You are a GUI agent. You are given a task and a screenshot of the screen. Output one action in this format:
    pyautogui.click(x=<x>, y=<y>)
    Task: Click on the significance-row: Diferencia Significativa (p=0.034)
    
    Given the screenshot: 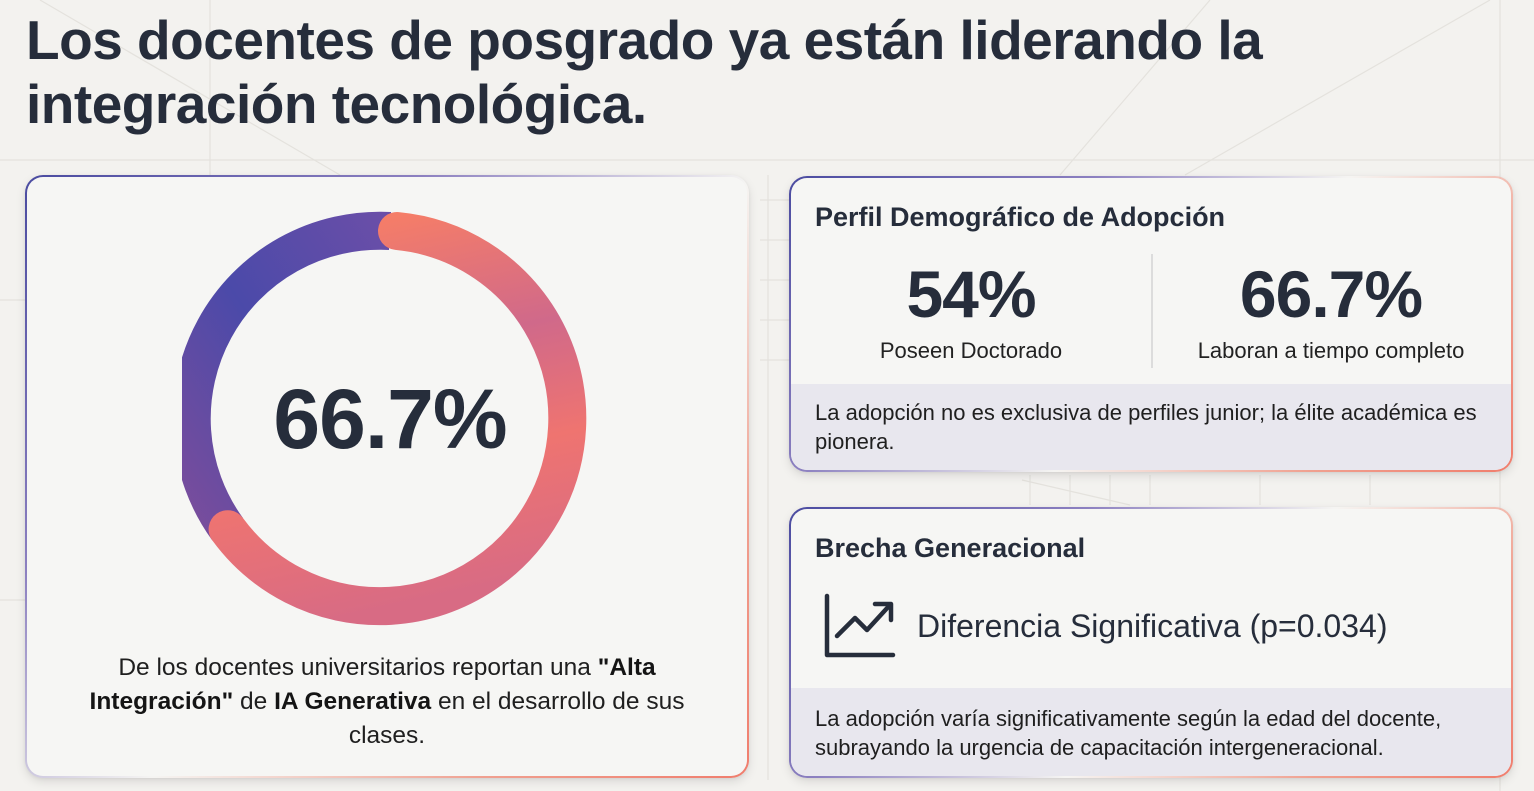 What is the action you would take?
    pyautogui.click(x=1104, y=626)
    